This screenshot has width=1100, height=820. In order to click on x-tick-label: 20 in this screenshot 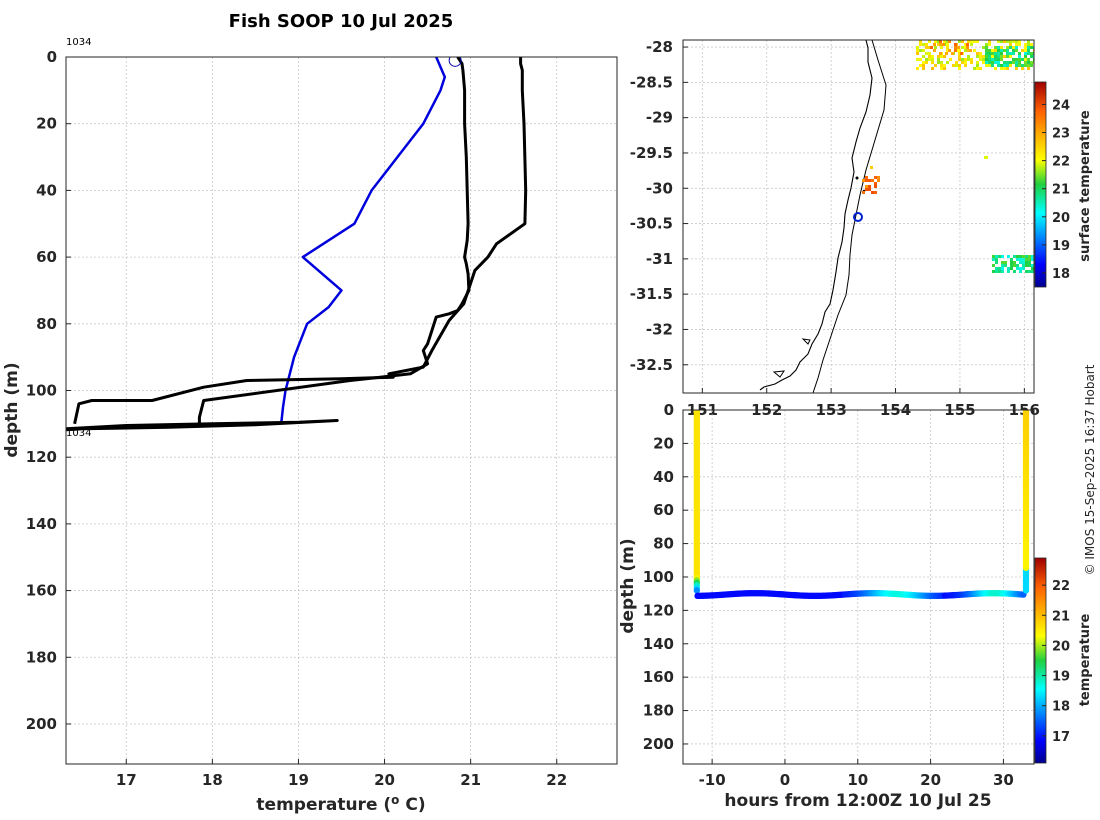, I will do `click(384, 780)`.